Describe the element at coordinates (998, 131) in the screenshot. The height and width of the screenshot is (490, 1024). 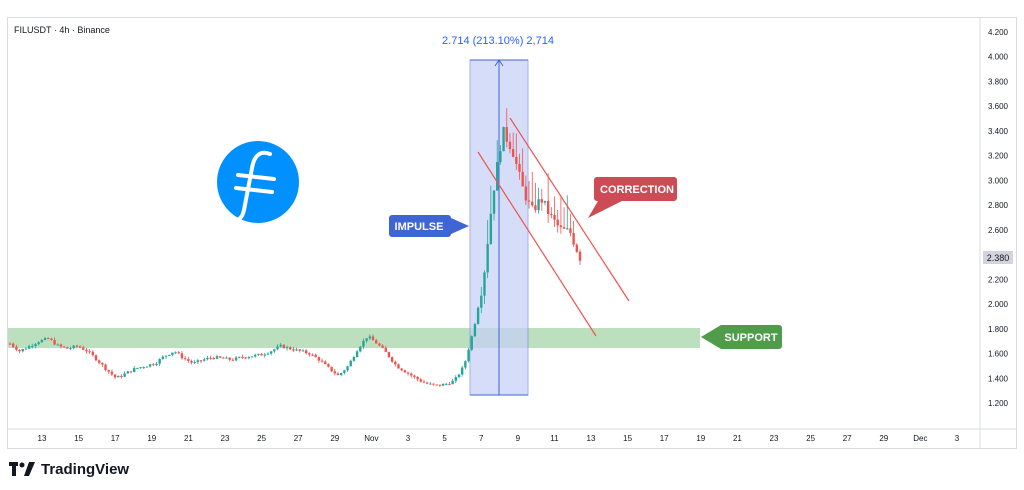
I see `price-tick-label: 3.400` at that location.